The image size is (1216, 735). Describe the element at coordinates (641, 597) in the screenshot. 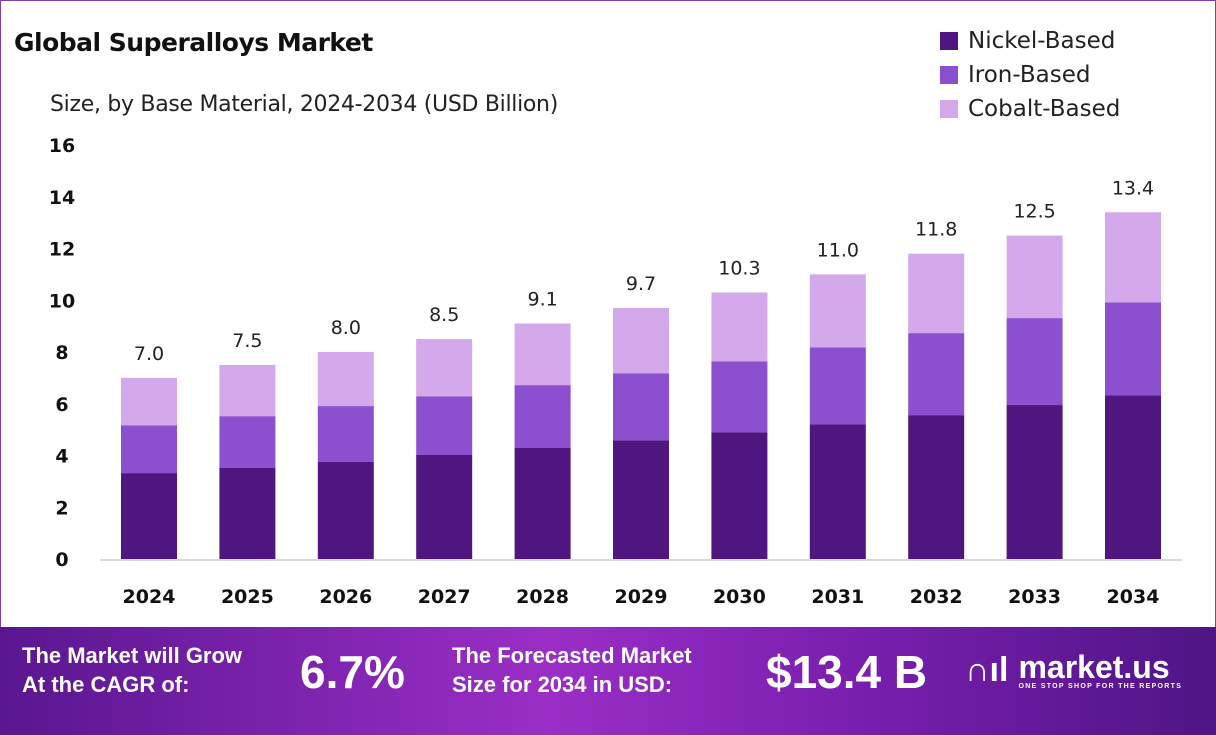

I see `x-tick-label: 2029` at that location.